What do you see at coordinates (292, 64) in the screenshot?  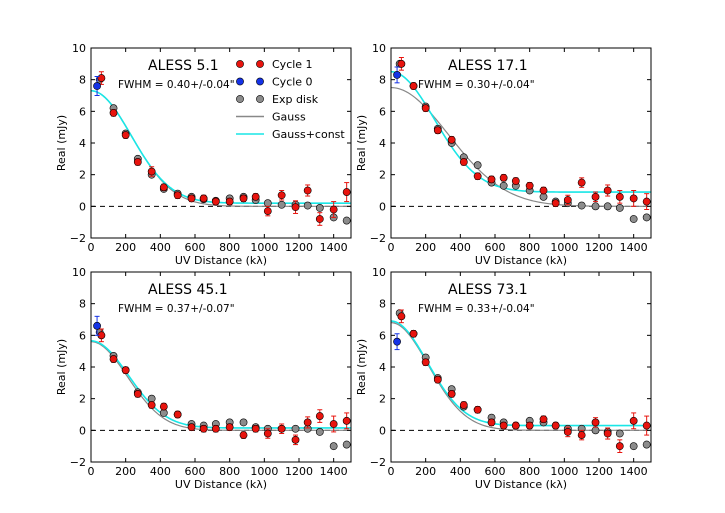 I see `legend-label: Cycle 1` at bounding box center [292, 64].